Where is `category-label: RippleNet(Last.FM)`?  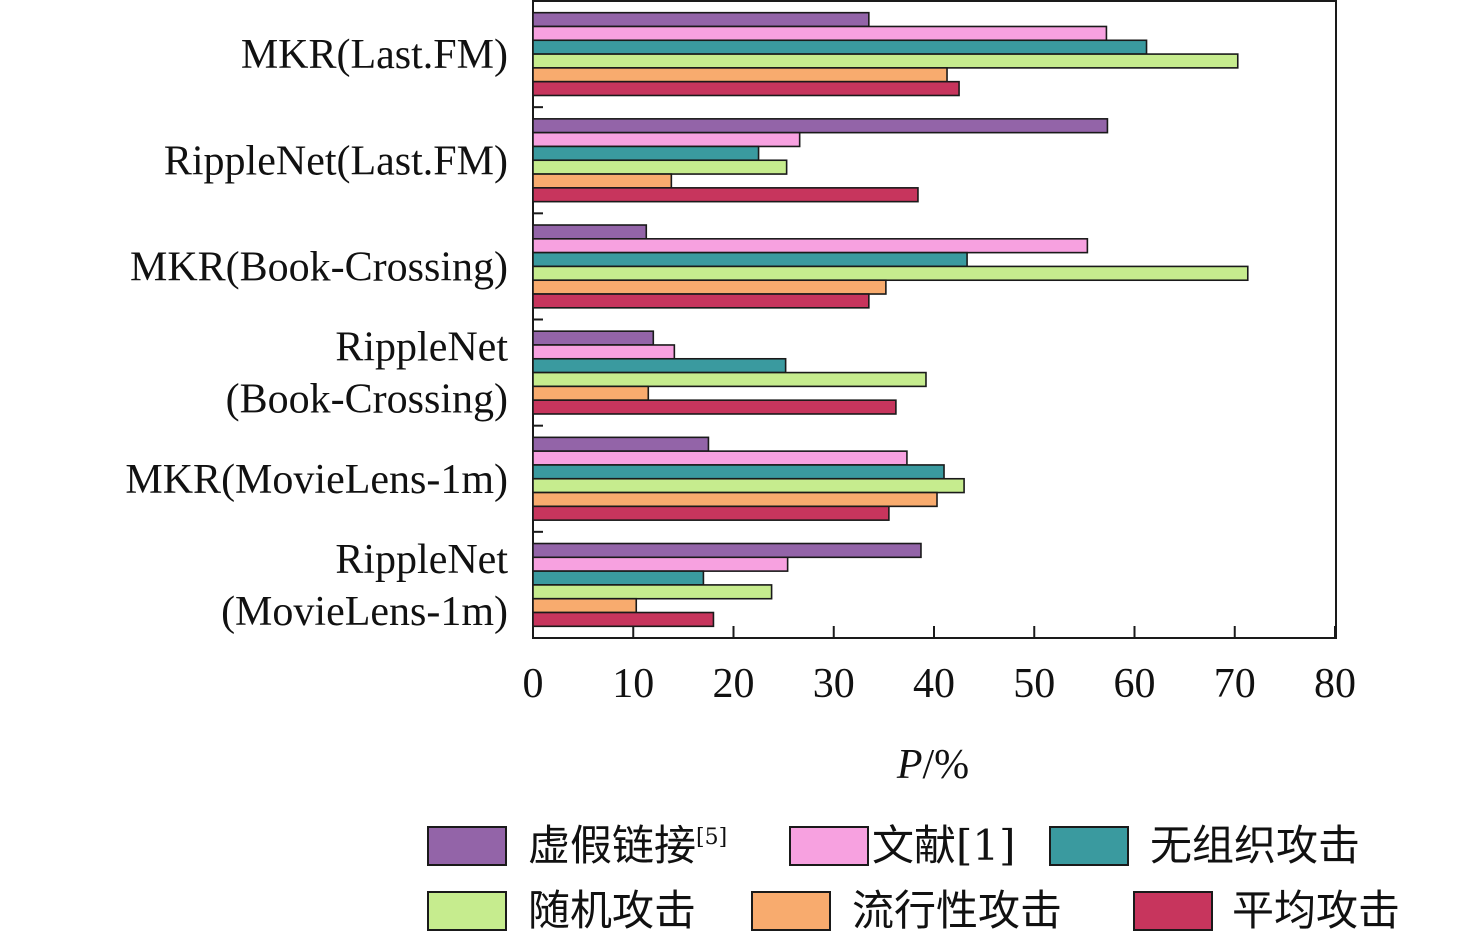 category-label: RippleNet(Last.FM) is located at coordinates (336, 161).